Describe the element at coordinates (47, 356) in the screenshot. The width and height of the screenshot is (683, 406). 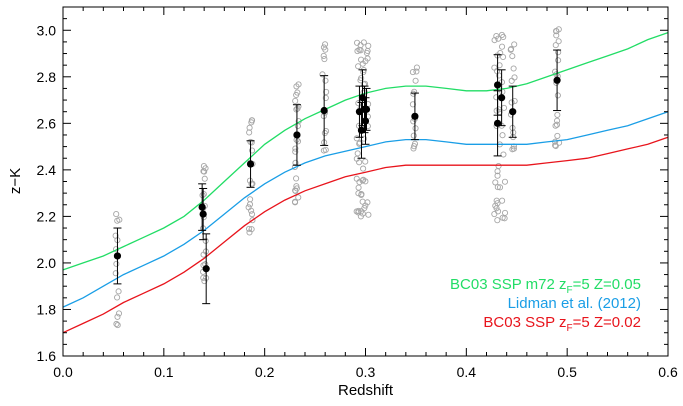
I see `y-tick-label: 1.6` at that location.